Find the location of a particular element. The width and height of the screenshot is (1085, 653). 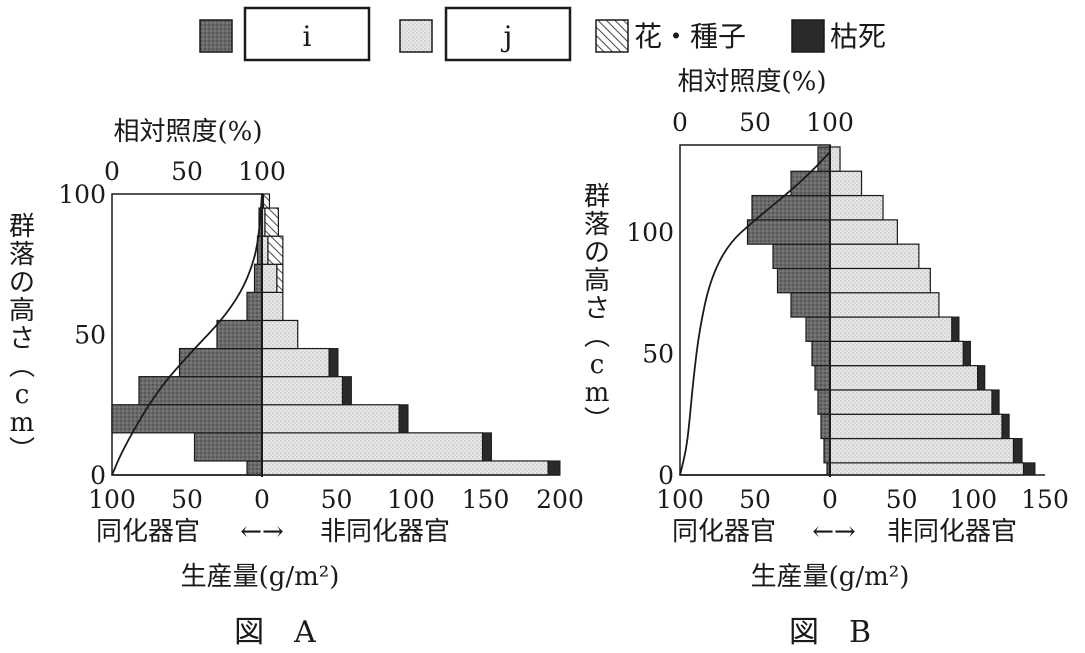

figure-a-top-axis-title: 相対照度(%) is located at coordinates (188, 132).